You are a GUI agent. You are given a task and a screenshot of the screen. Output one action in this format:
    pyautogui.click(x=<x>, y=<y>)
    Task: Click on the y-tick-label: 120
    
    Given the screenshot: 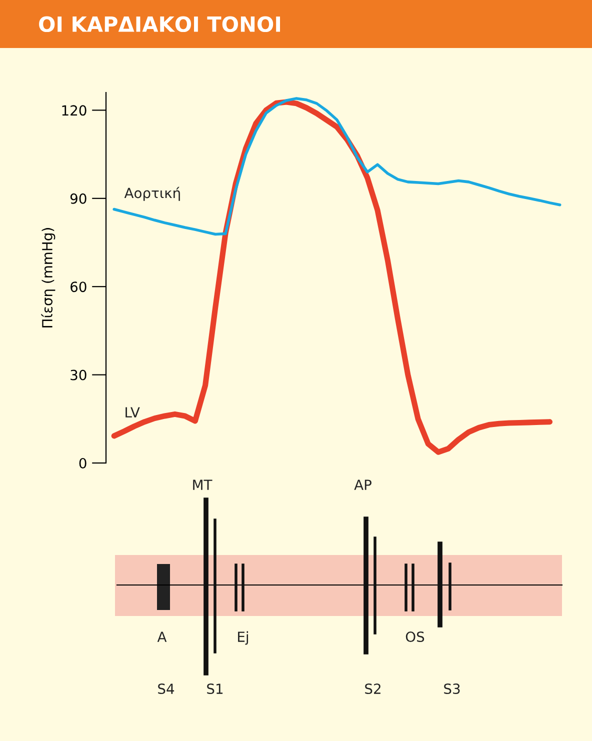 What is the action you would take?
    pyautogui.click(x=74, y=110)
    